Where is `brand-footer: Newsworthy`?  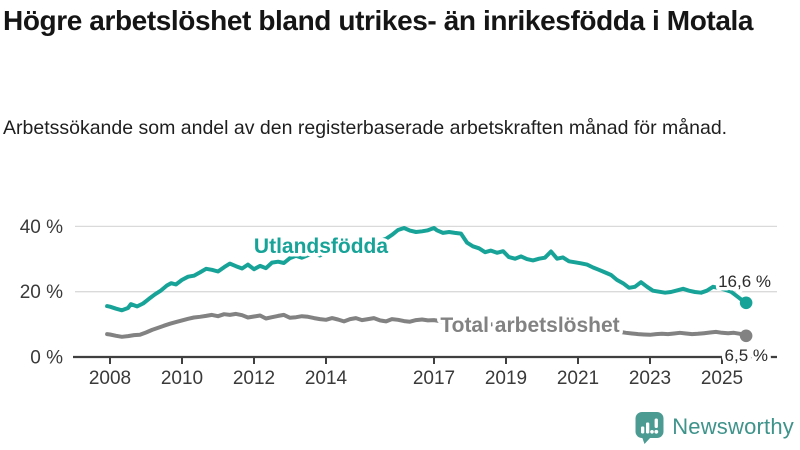 brand-footer: Newsworthy is located at coordinates (714, 426).